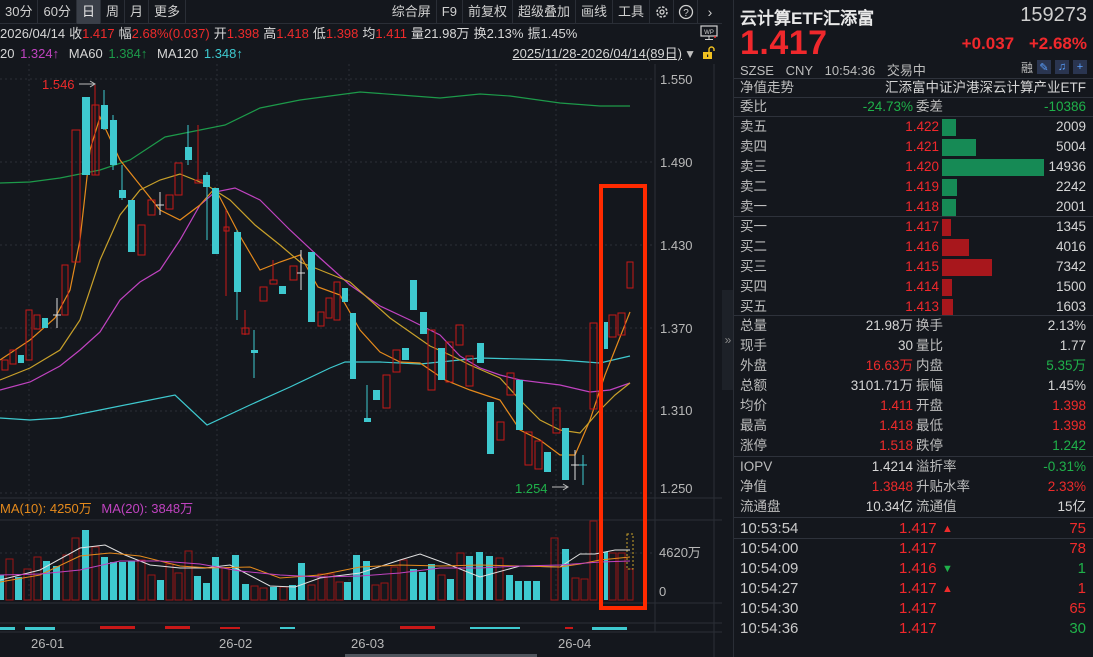 This screenshot has height=657, width=1093. What do you see at coordinates (113, 12) in the screenshot?
I see `period-week: 周` at bounding box center [113, 12].